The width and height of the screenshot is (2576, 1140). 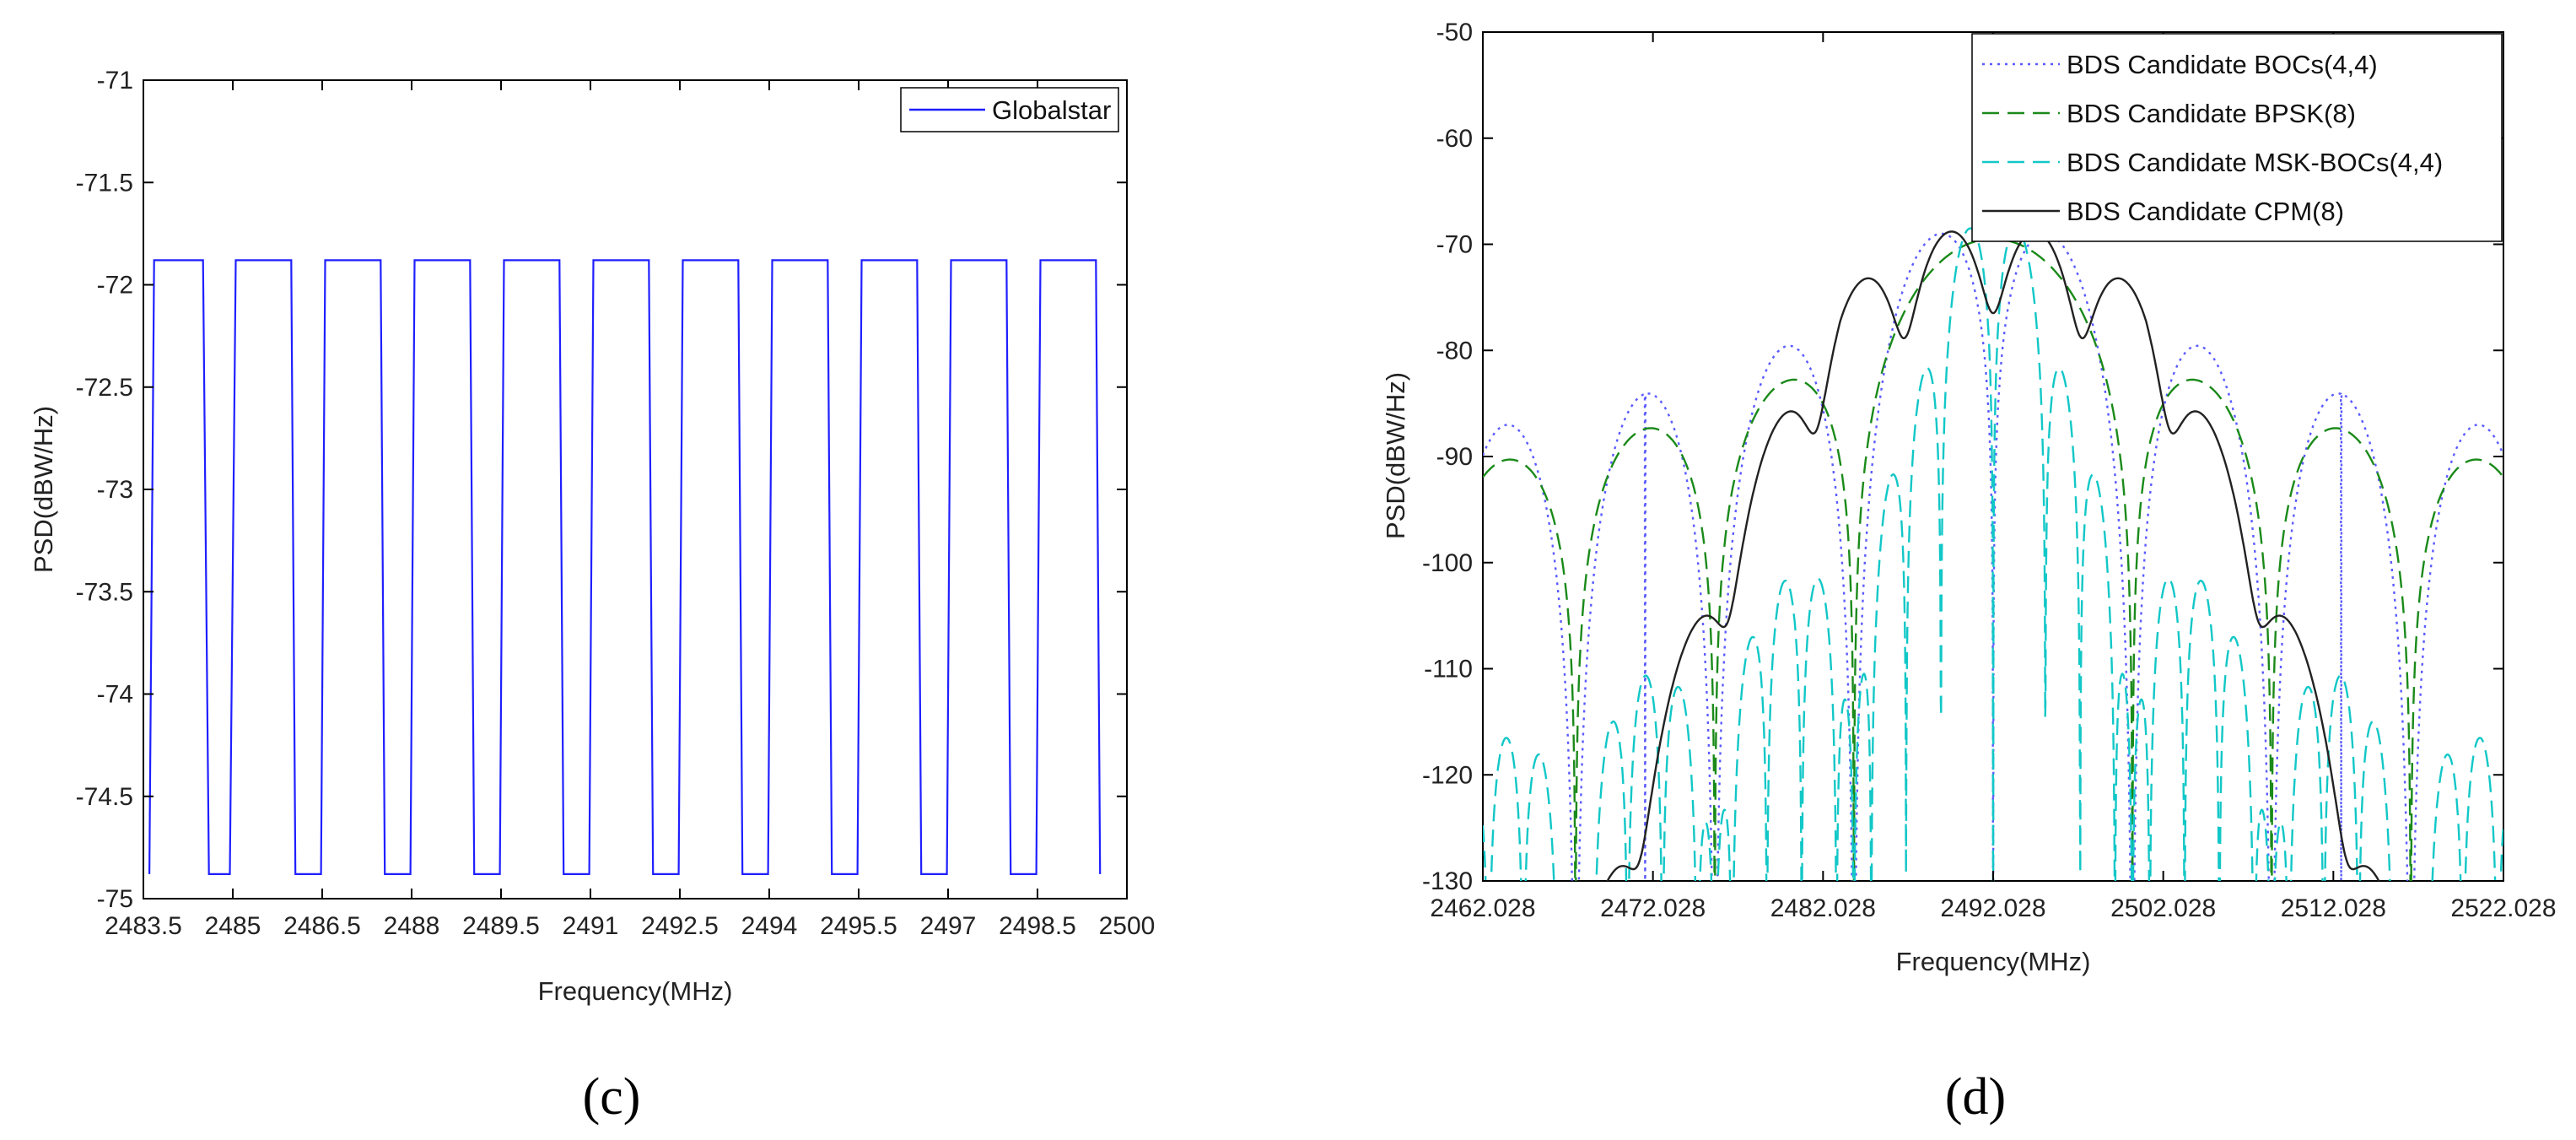 What do you see at coordinates (1454, 457) in the screenshot?
I see `y-tick-label: -90` at bounding box center [1454, 457].